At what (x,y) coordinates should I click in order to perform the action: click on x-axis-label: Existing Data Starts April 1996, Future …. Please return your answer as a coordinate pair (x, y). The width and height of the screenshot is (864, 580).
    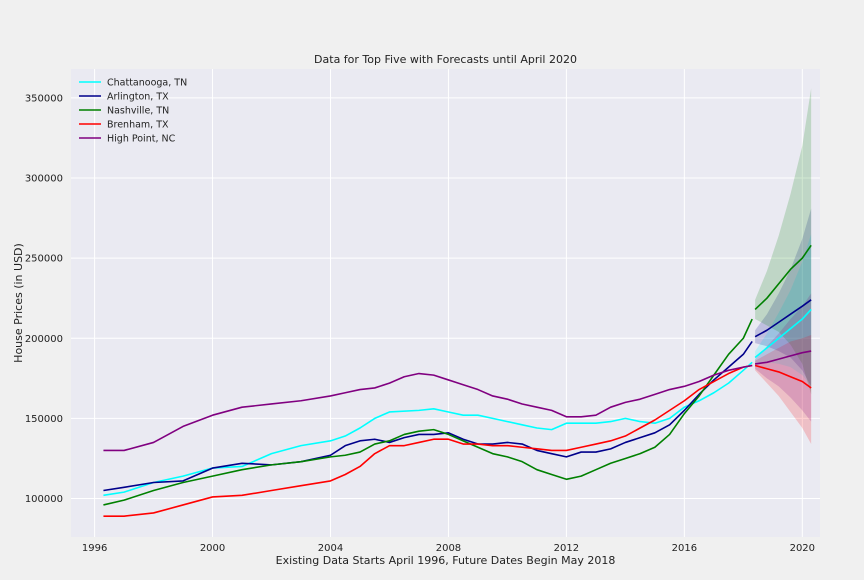
    Looking at the image, I should click on (446, 560).